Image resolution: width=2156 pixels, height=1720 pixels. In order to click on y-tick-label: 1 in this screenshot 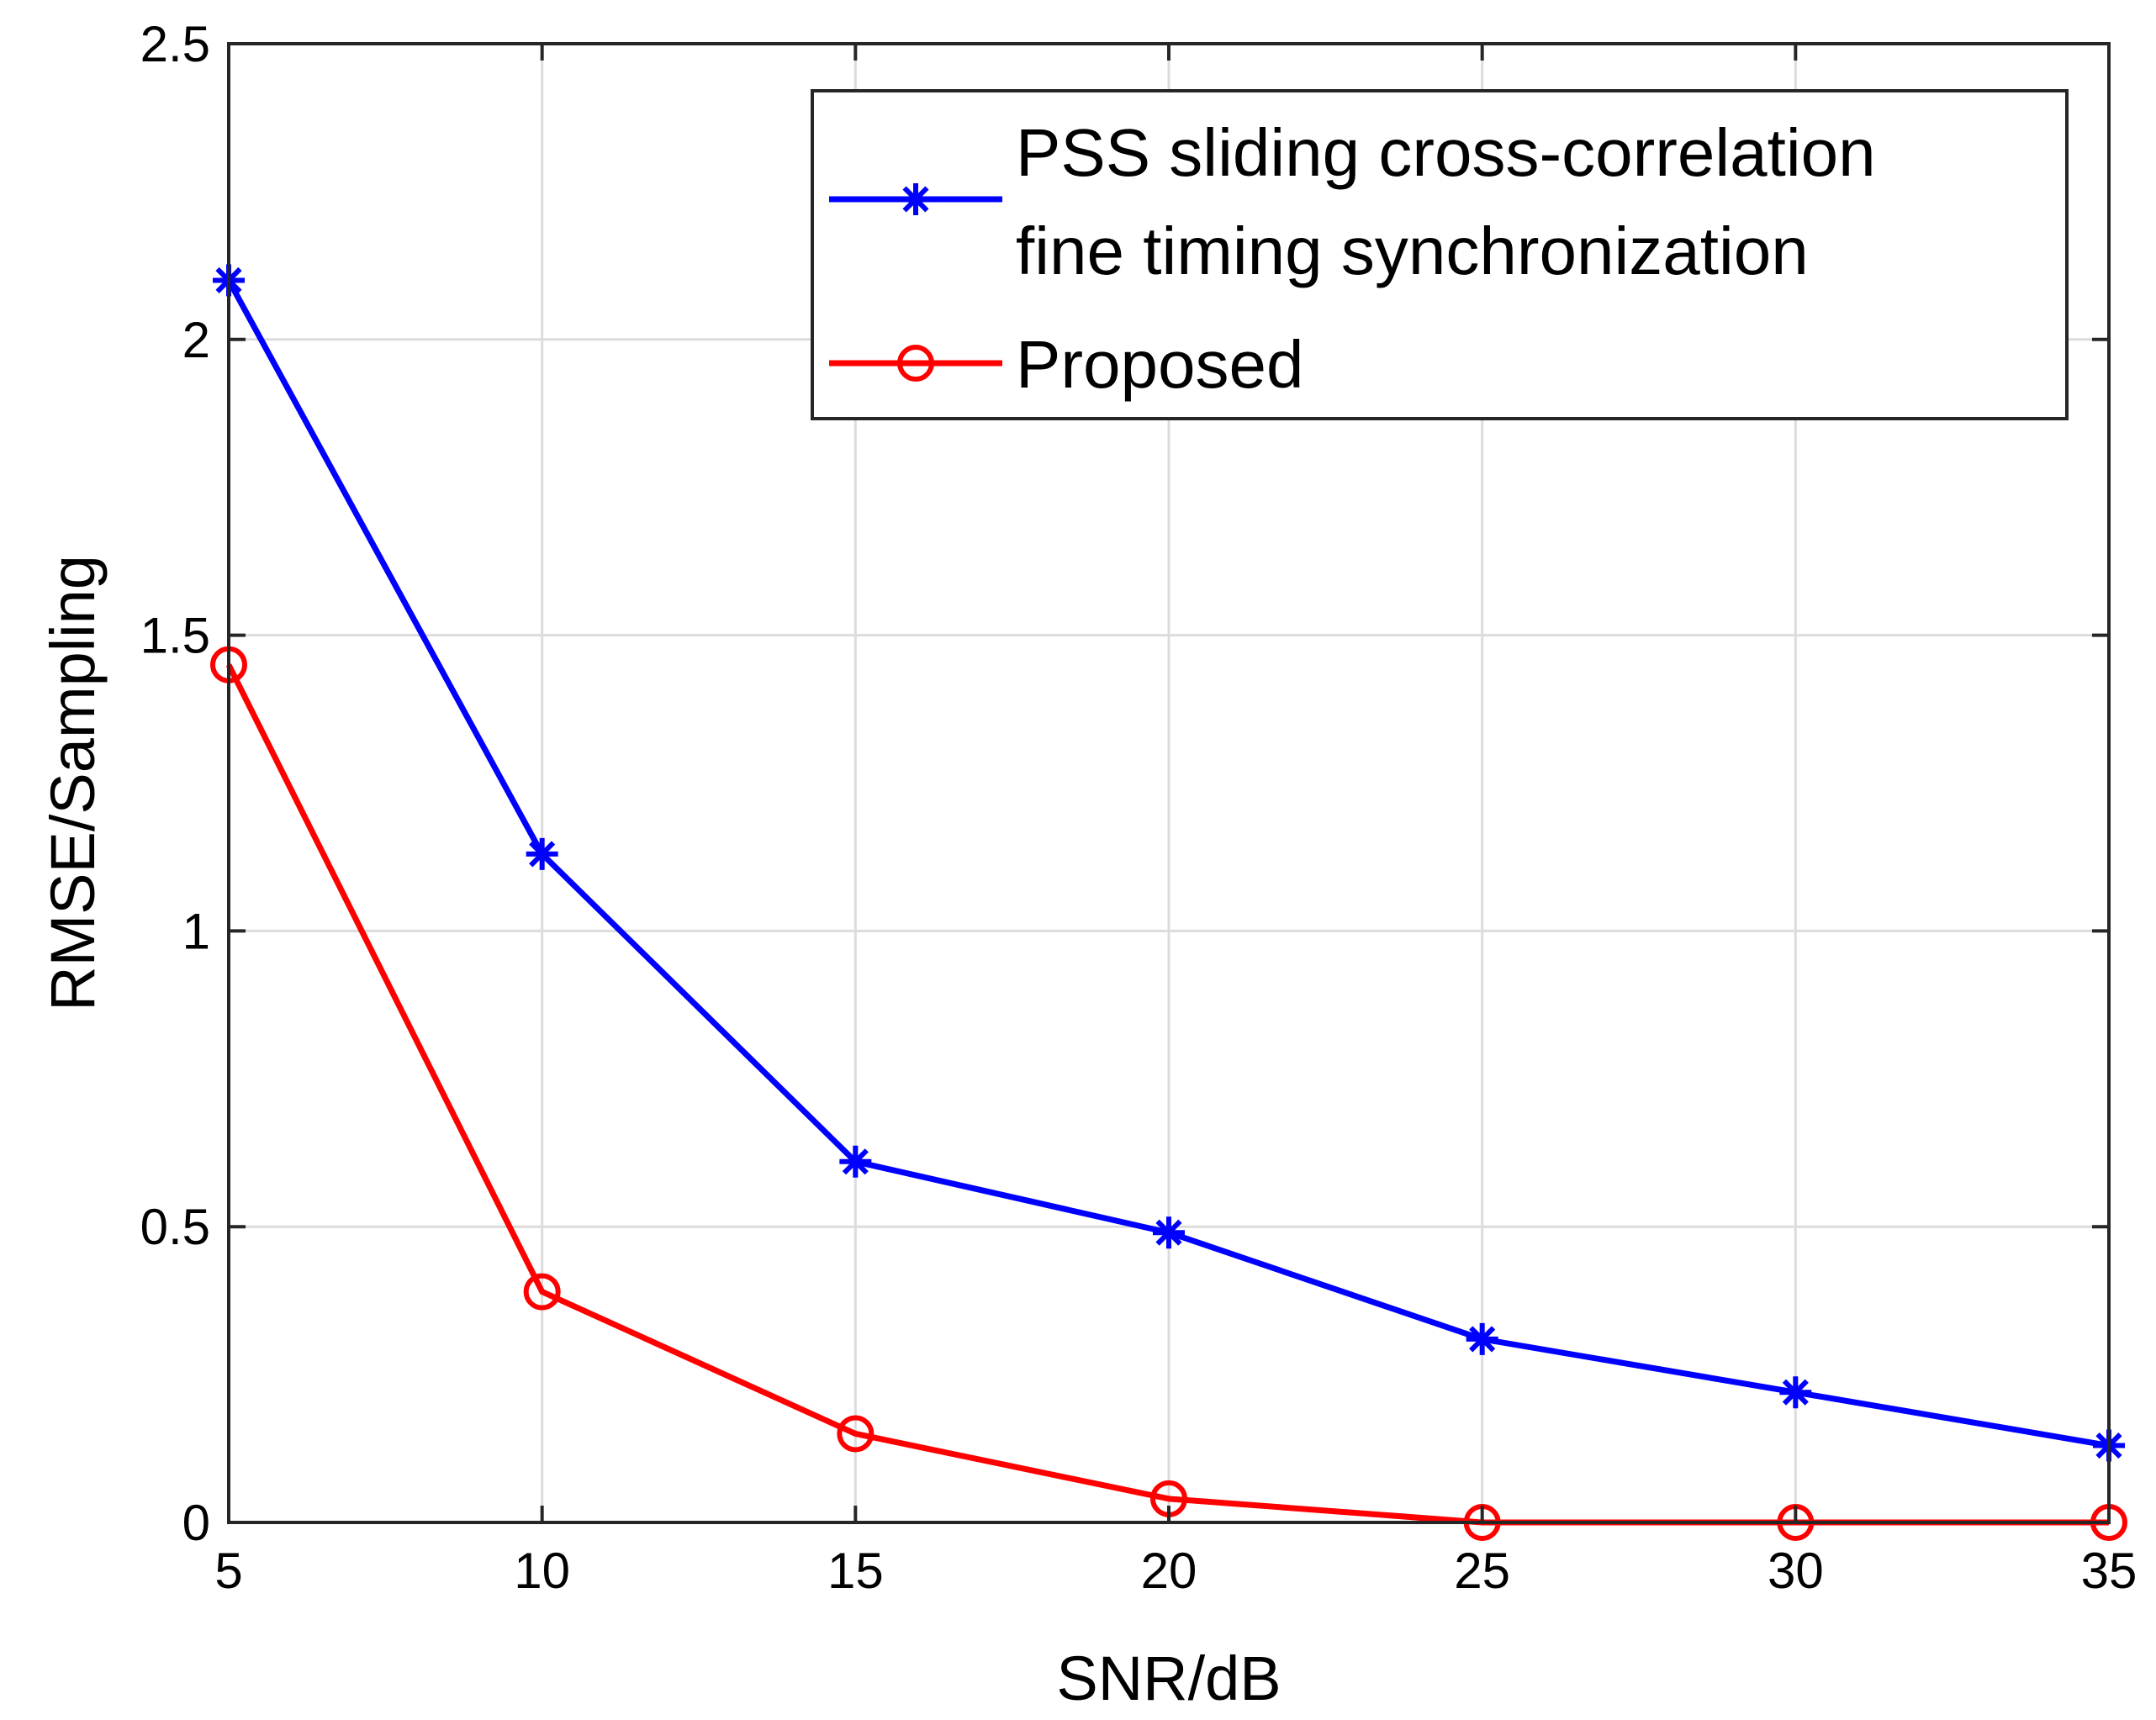, I will do `click(196, 931)`.